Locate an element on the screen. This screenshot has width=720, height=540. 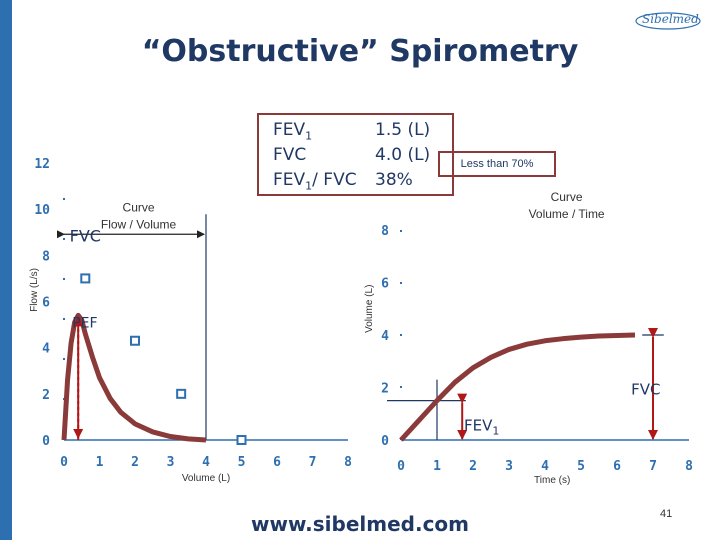
logo-text: Sibelmed is located at coordinates (670, 19).